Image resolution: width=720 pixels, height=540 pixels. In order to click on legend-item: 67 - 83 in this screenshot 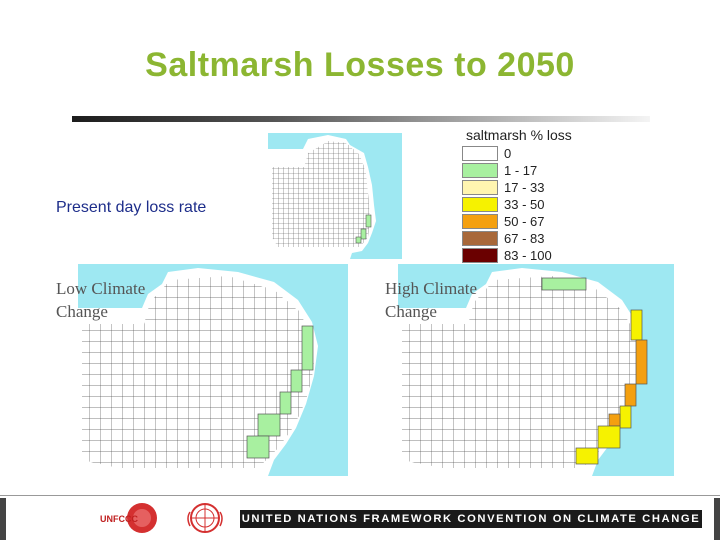, I will do `click(527, 238)`.